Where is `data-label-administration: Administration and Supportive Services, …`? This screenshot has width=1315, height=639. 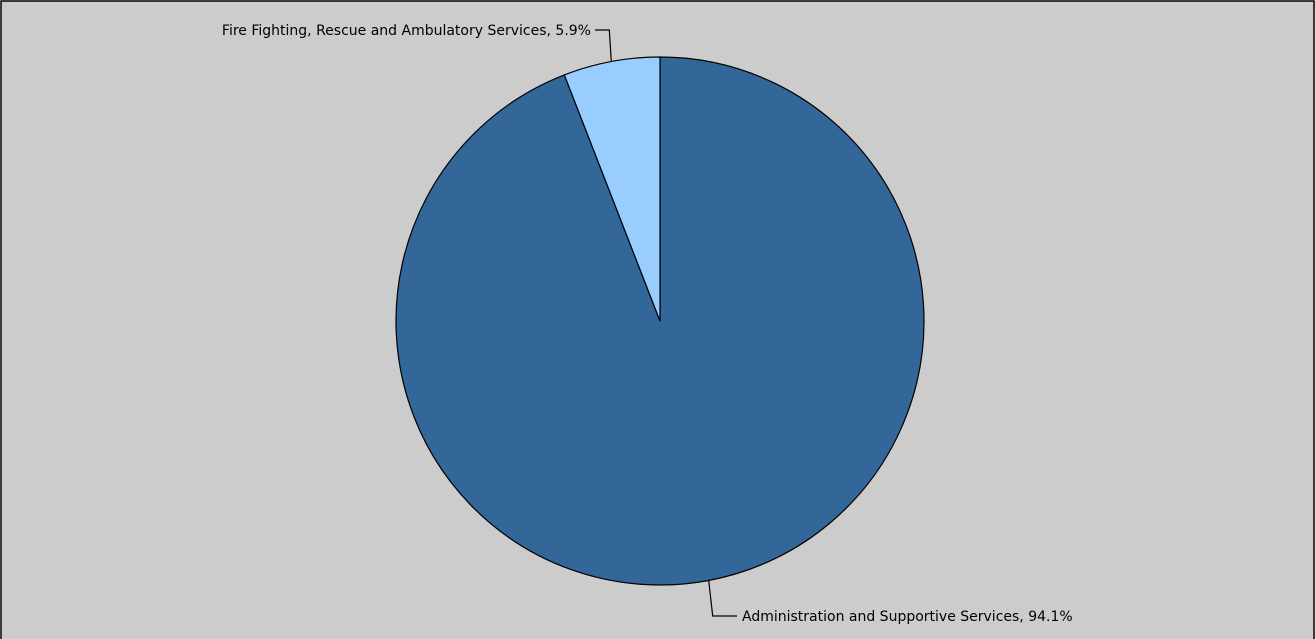
data-label-administration: Administration and Supportive Services, … is located at coordinates (907, 617).